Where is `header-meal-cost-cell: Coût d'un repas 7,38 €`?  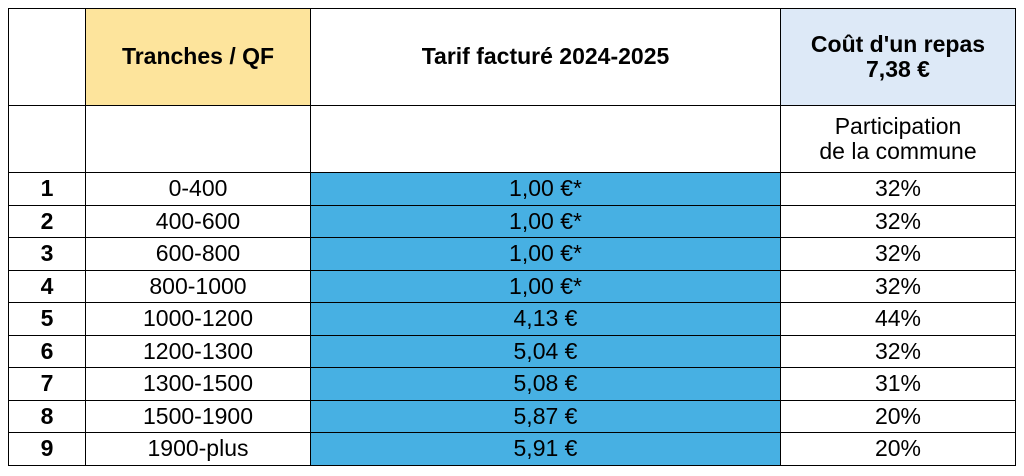
header-meal-cost-cell: Coût d'un repas 7,38 € is located at coordinates (898, 57).